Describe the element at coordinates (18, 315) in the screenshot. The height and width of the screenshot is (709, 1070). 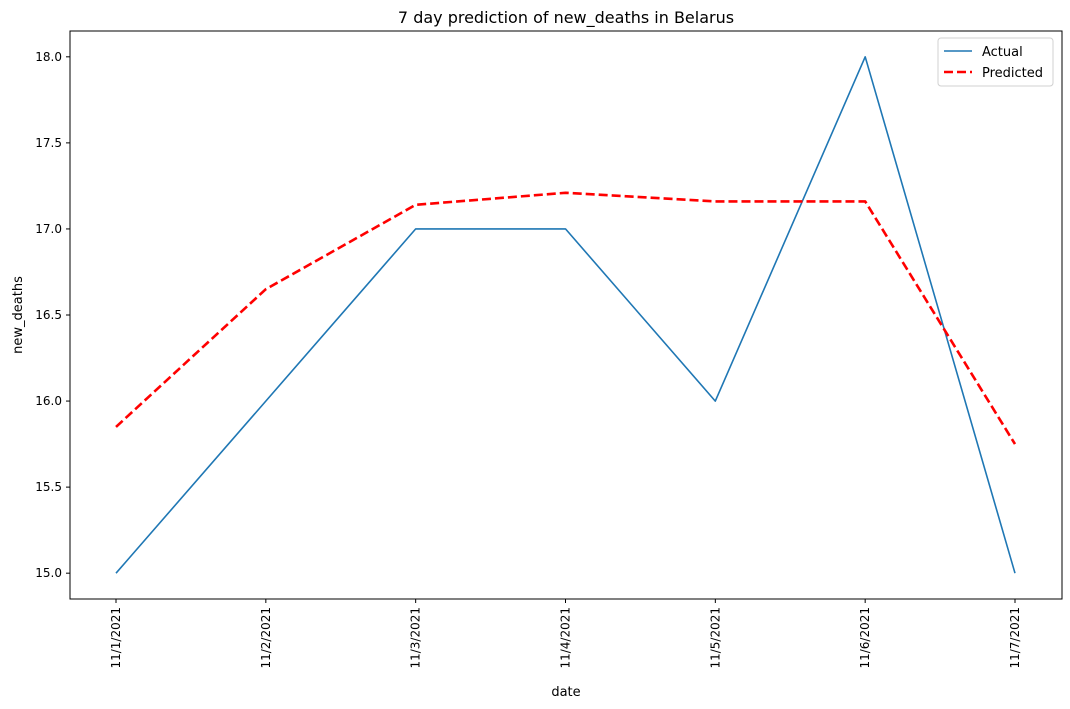
I see `y-axis-label: new_deaths` at that location.